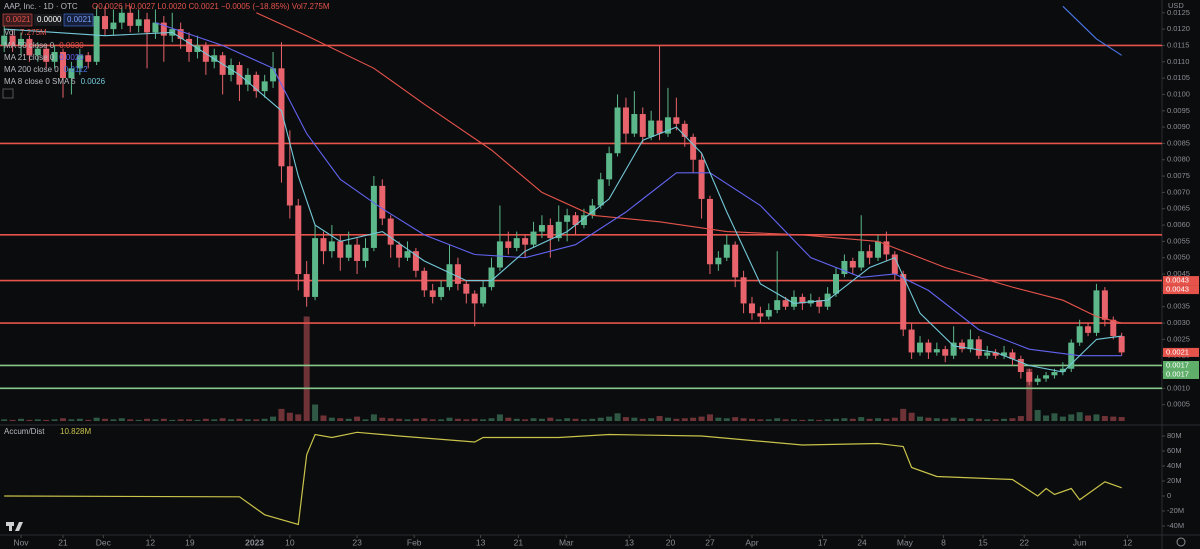  I want to click on y-tick-label: 0.0005, so click(1178, 404).